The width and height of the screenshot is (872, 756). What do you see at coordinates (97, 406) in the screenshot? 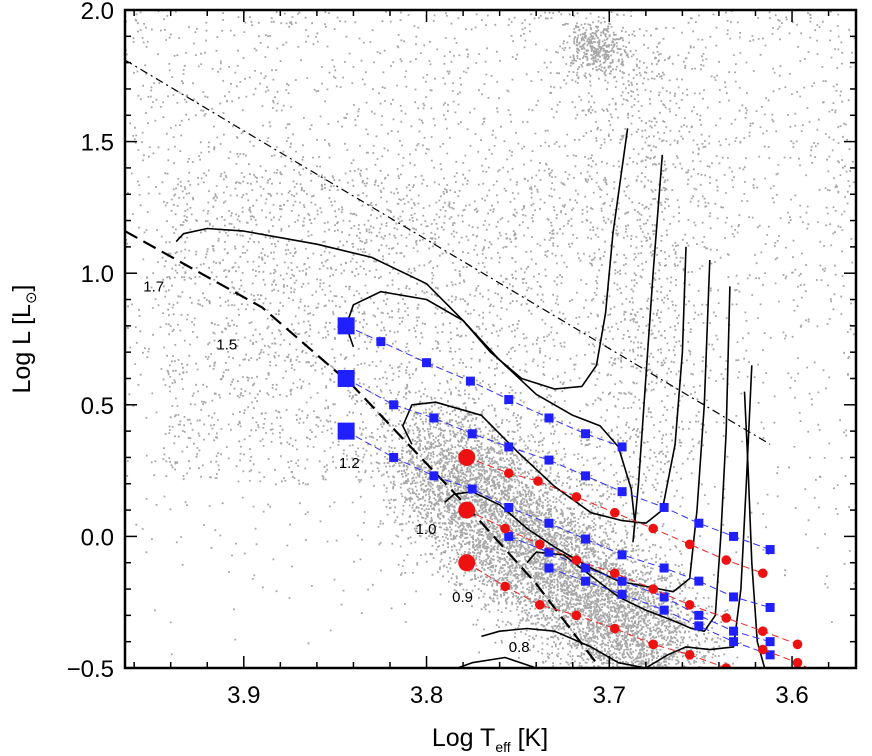
I see `y-tick-label: 0.5` at bounding box center [97, 406].